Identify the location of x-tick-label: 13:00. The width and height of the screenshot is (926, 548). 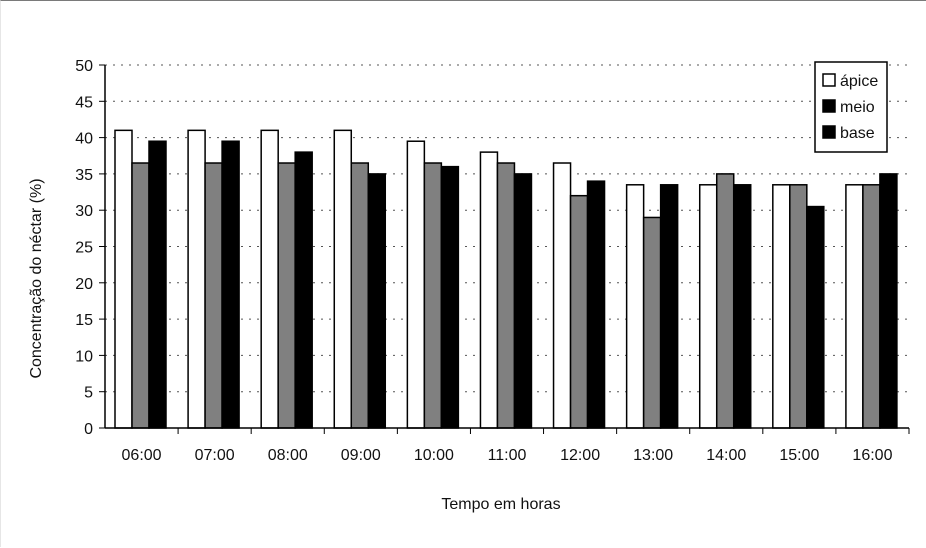
(653, 455).